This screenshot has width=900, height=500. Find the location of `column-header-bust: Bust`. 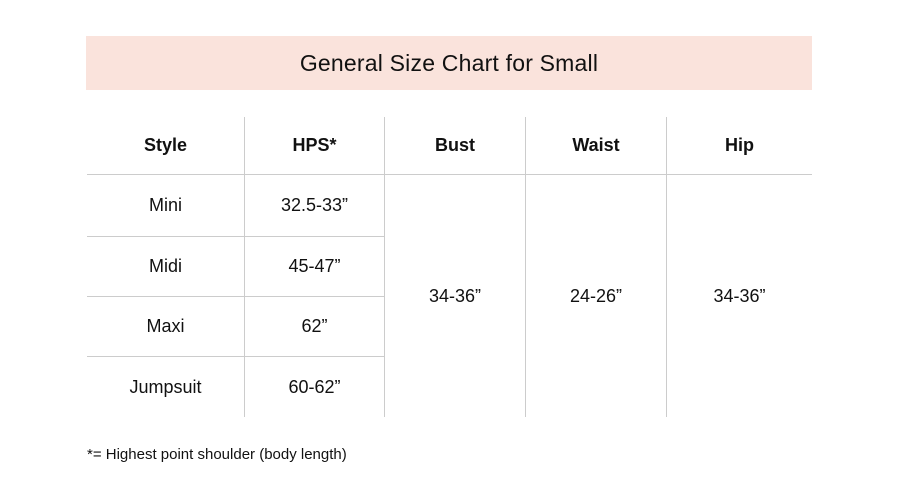

column-header-bust: Bust is located at coordinates (454, 146).